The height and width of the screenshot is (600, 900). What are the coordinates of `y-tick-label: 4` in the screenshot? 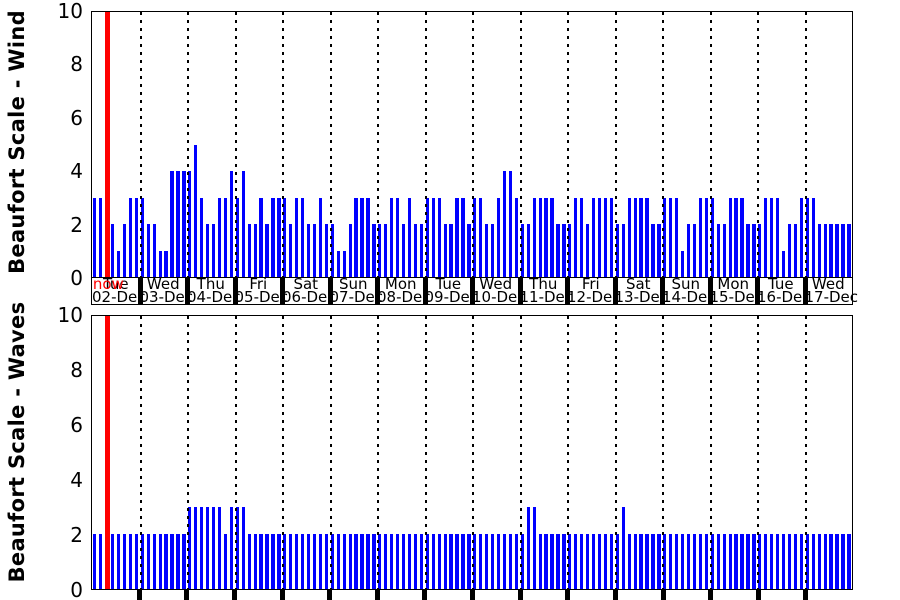 It's located at (76, 171).